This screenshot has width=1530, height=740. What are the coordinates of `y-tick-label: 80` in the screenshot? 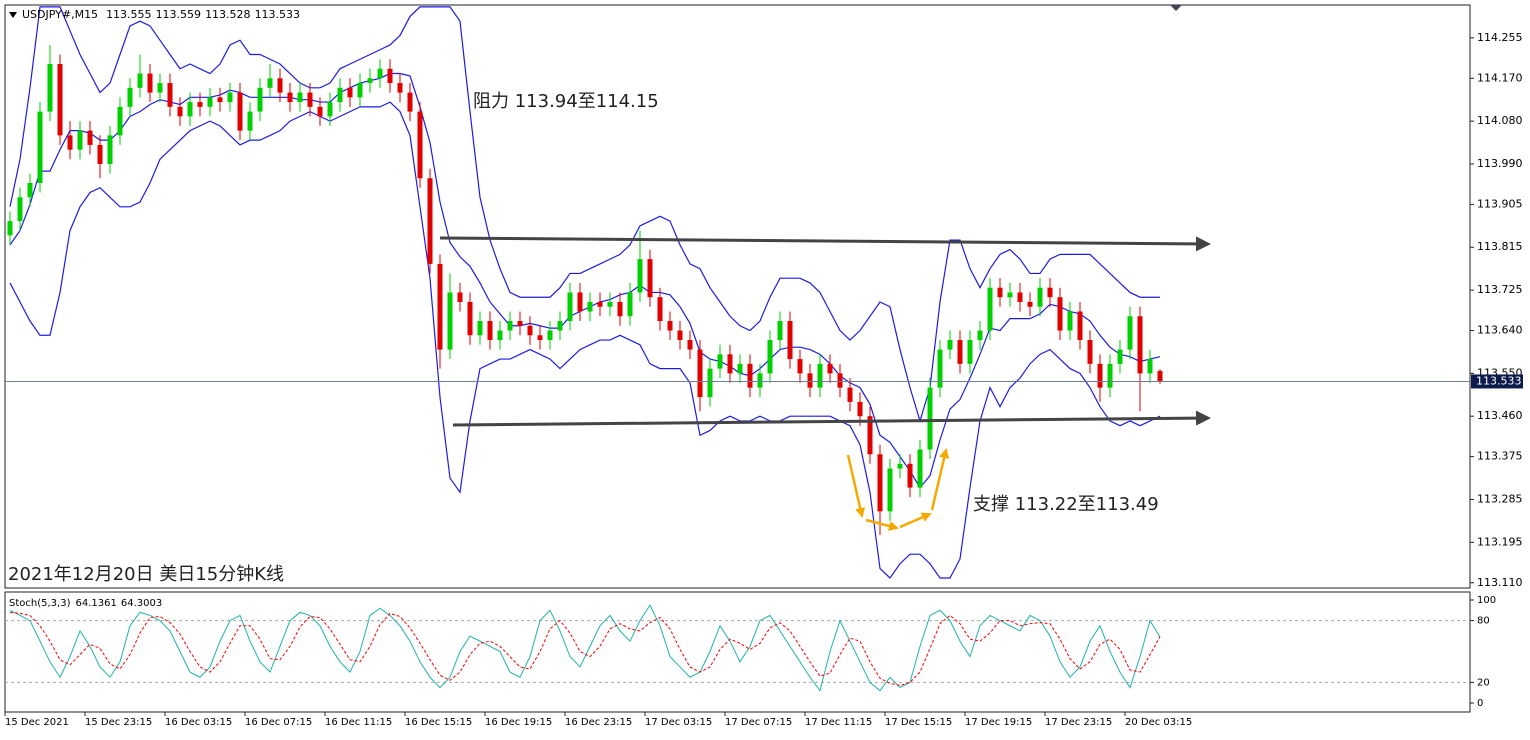 It's located at (1483, 621).